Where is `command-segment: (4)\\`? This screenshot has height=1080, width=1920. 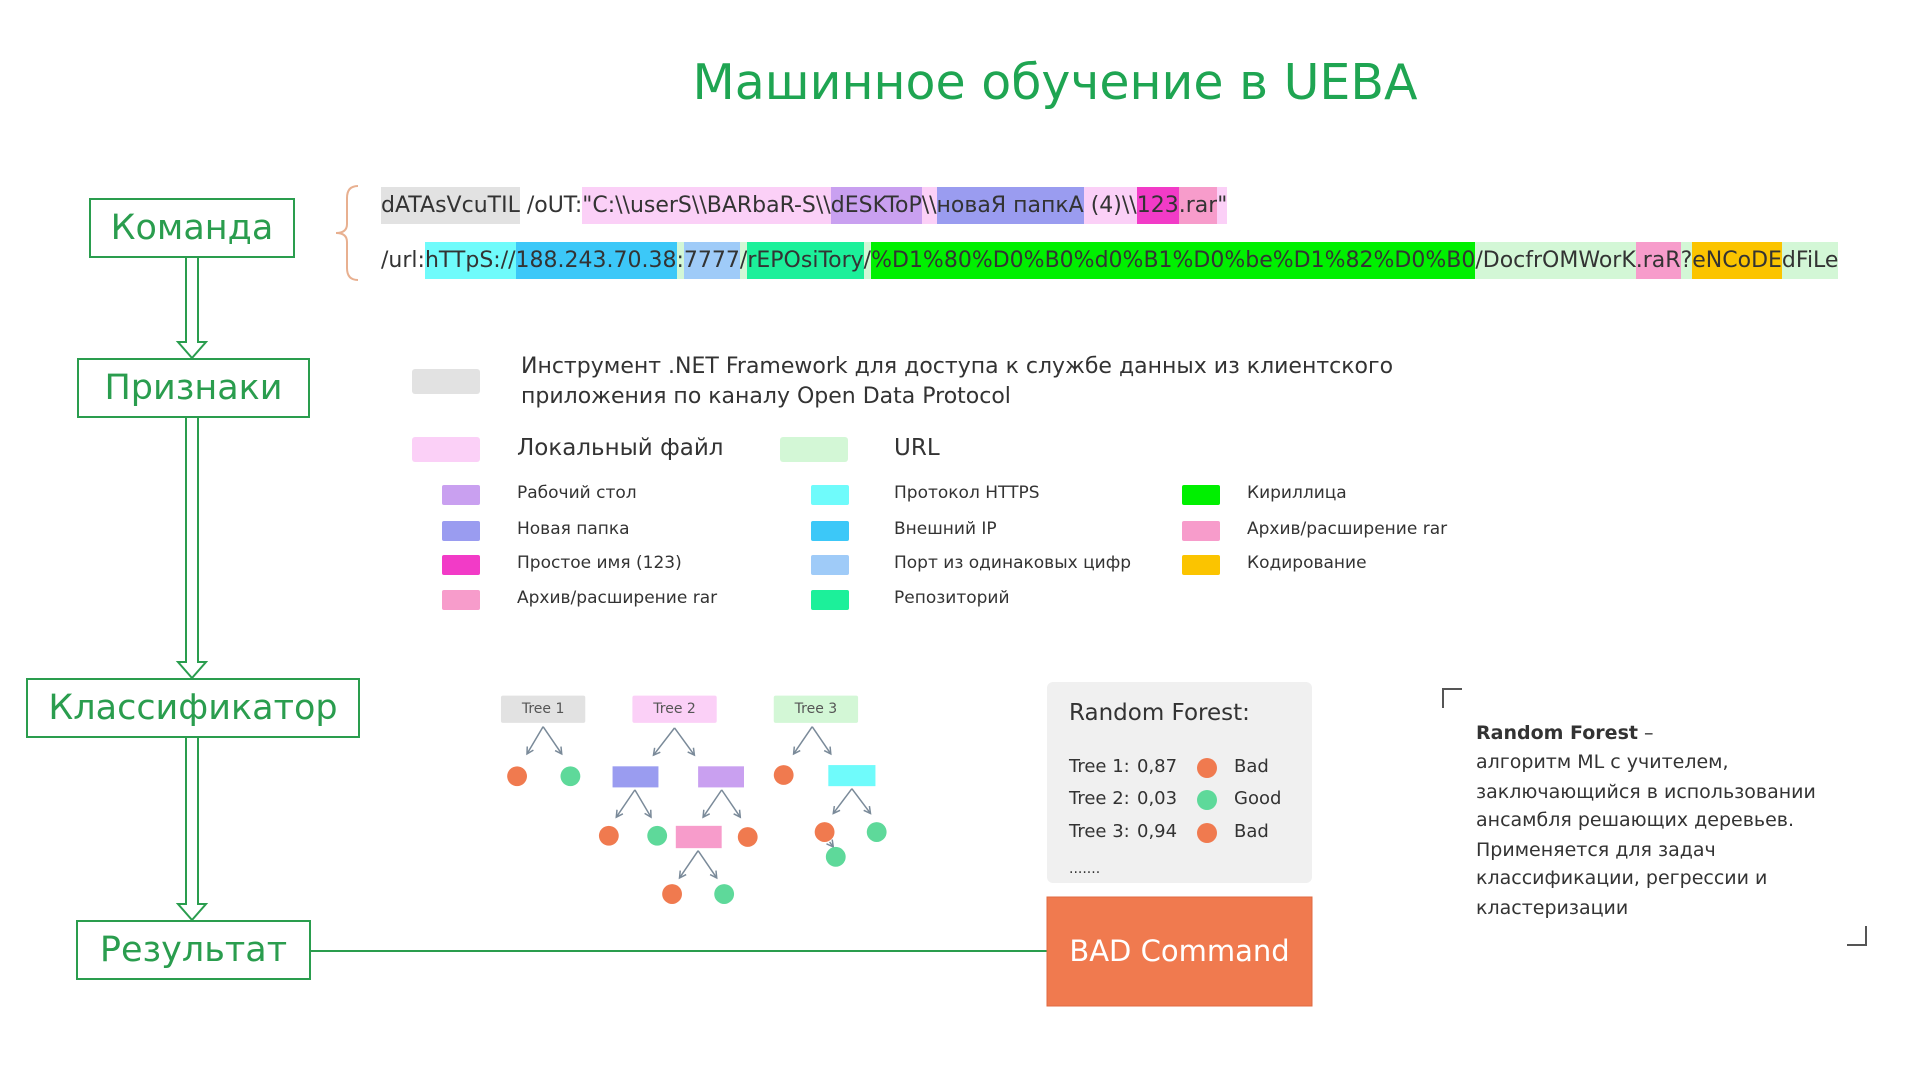 command-segment: (4)\\ is located at coordinates (1110, 205).